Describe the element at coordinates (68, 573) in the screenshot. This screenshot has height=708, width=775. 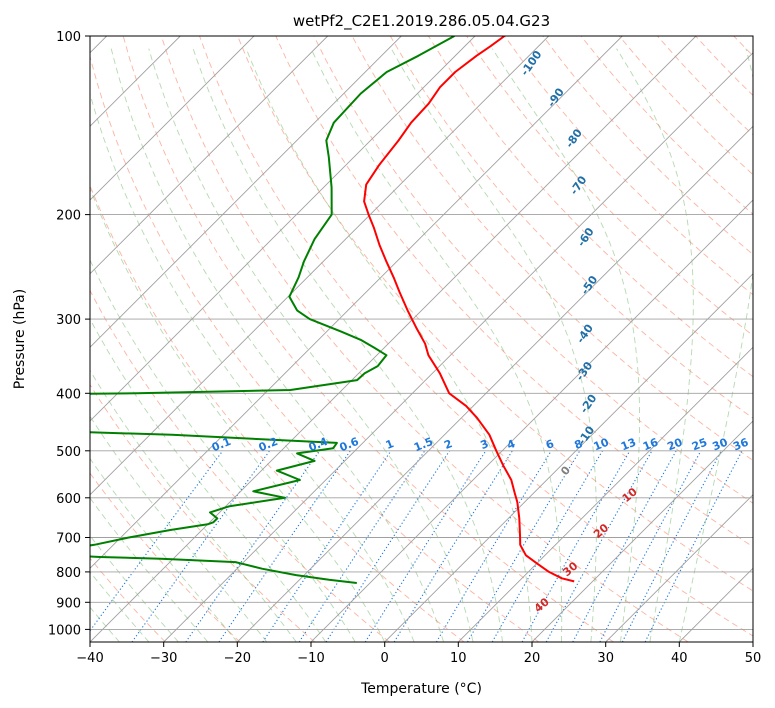
I see `y-tick-label: 800` at that location.